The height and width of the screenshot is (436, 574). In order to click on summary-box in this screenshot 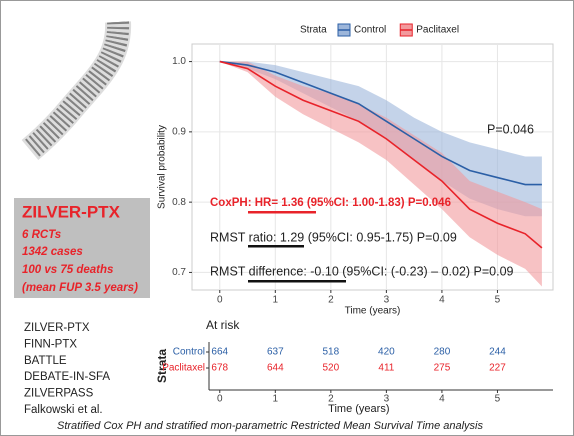, I will do `click(82, 248)`.